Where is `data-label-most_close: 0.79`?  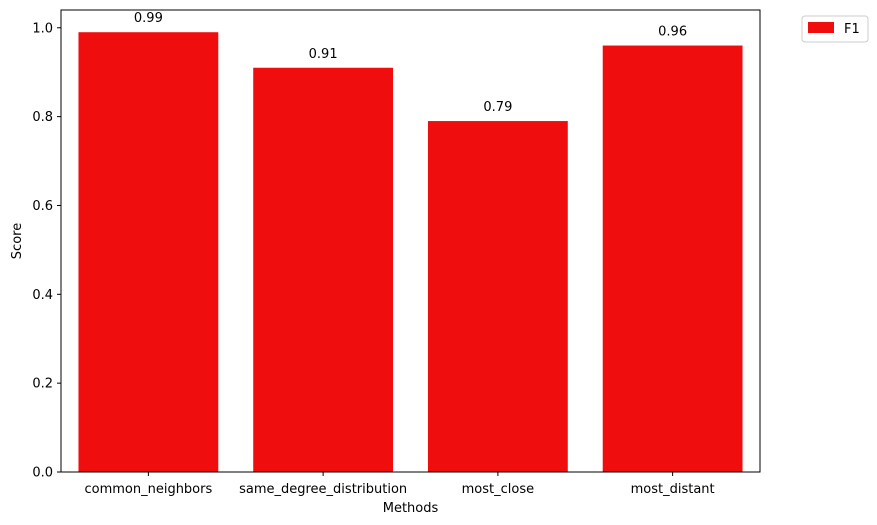
data-label-most_close: 0.79 is located at coordinates (497, 107).